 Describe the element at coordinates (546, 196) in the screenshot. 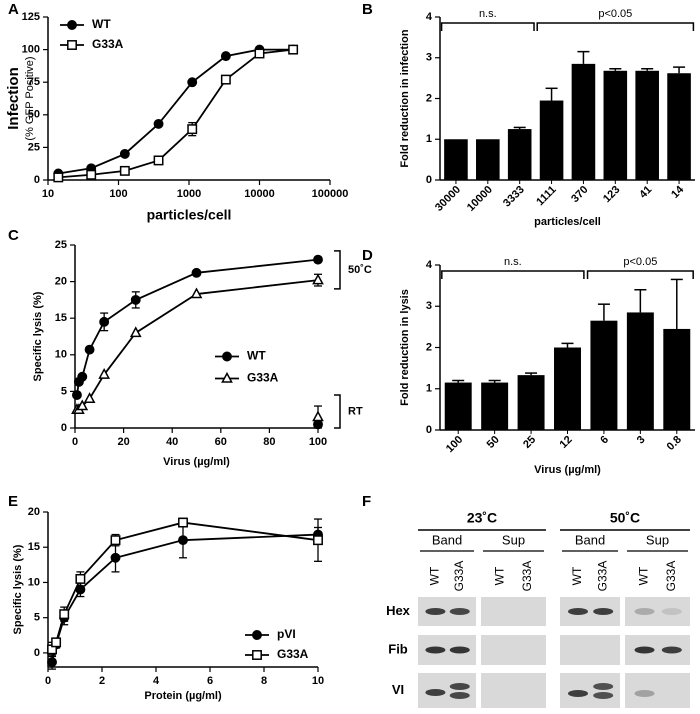

I see `x-tick-label: 1111` at that location.